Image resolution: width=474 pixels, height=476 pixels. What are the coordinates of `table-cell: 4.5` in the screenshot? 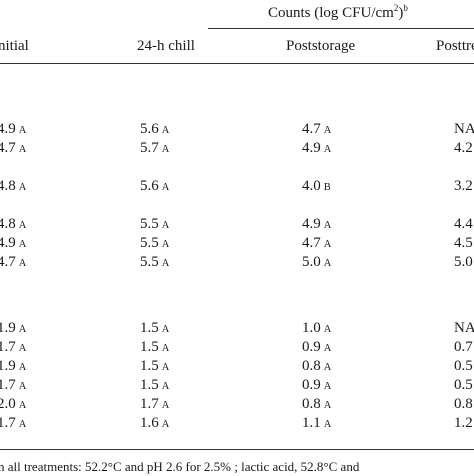 It's located at (463, 243).